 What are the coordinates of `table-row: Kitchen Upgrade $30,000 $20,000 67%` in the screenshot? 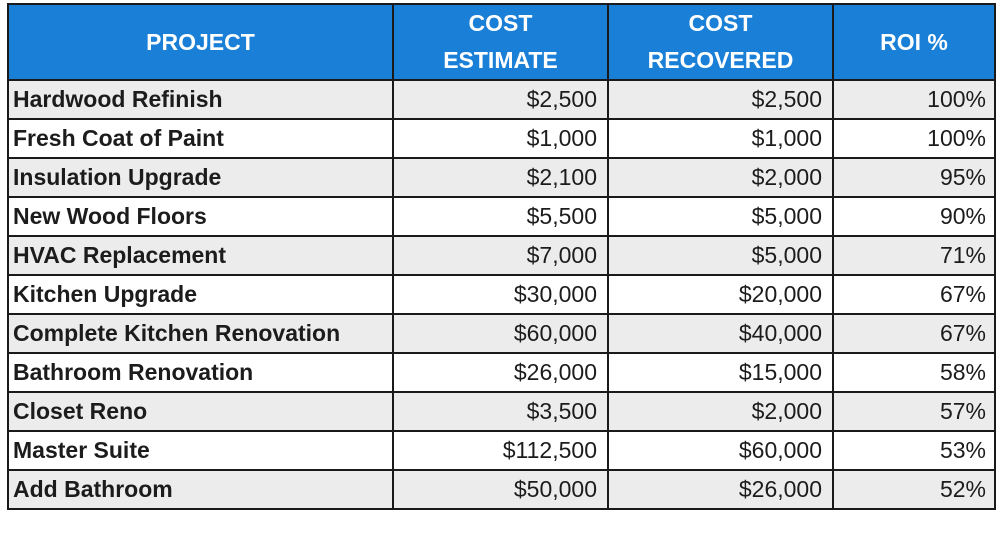 It's located at (501, 294).